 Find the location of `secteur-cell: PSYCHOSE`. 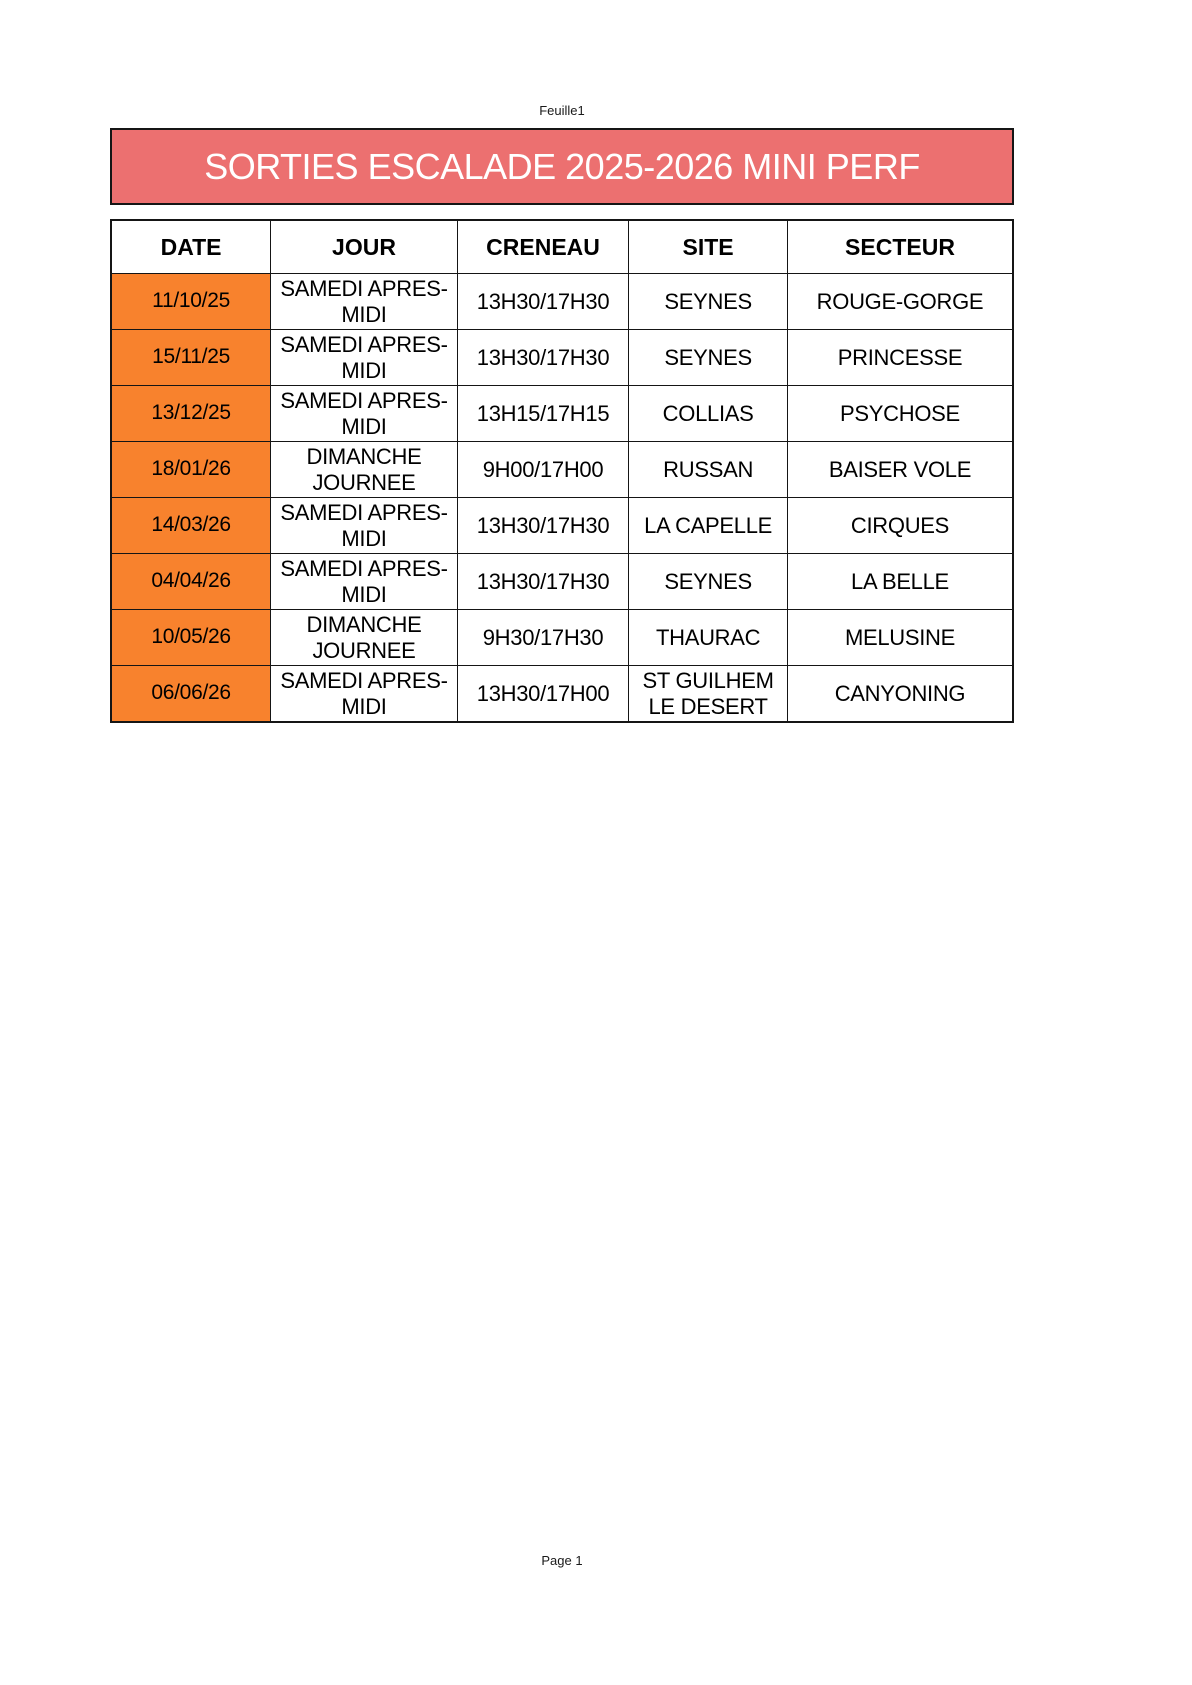

secteur-cell: PSYCHOSE is located at coordinates (900, 413).